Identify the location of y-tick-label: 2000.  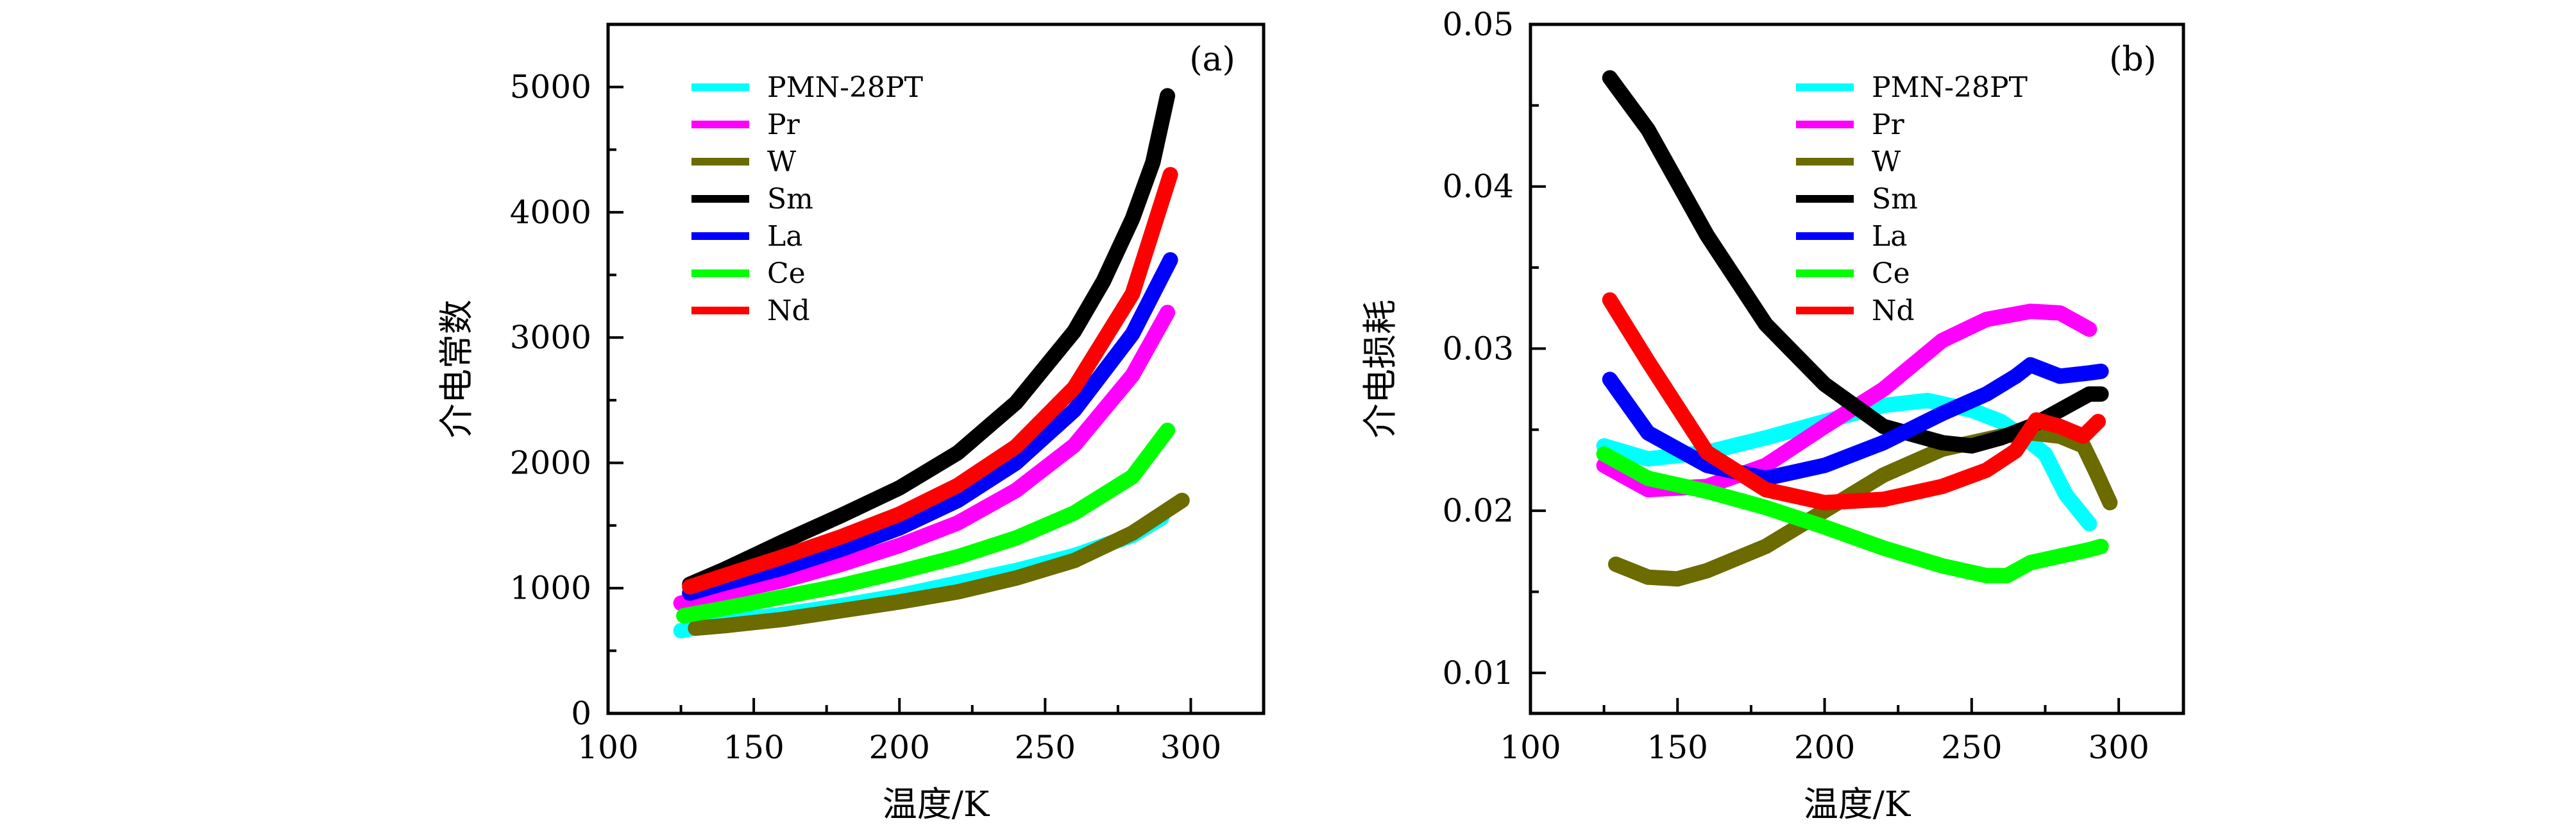
(550, 462).